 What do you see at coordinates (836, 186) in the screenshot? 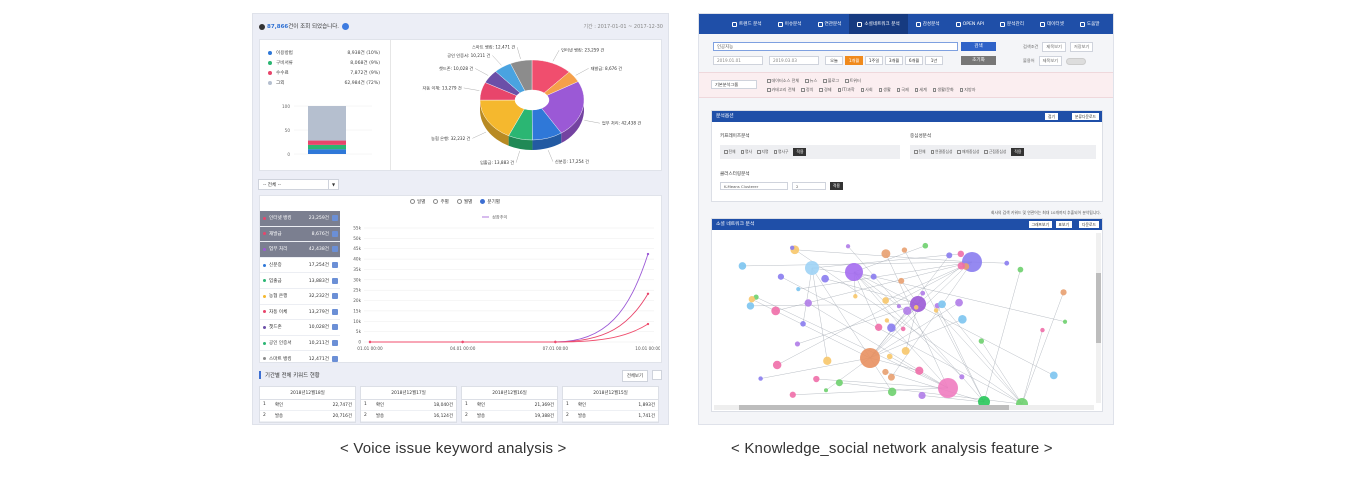
I see `cluster-apply-button: 적용` at bounding box center [836, 186].